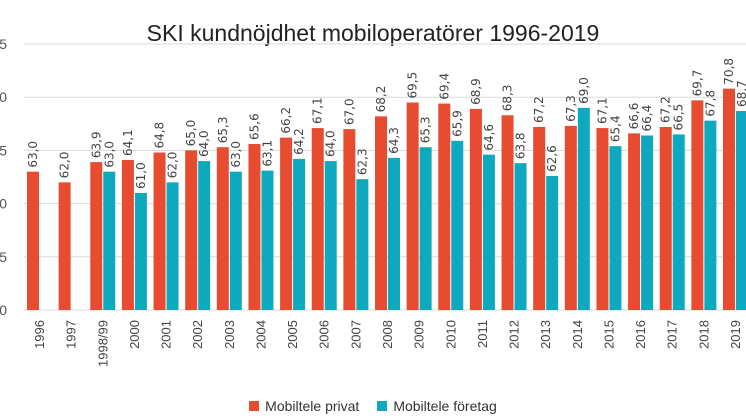 The width and height of the screenshot is (746, 419). Describe the element at coordinates (96, 144) in the screenshot. I see `data-label: 63,9` at that location.